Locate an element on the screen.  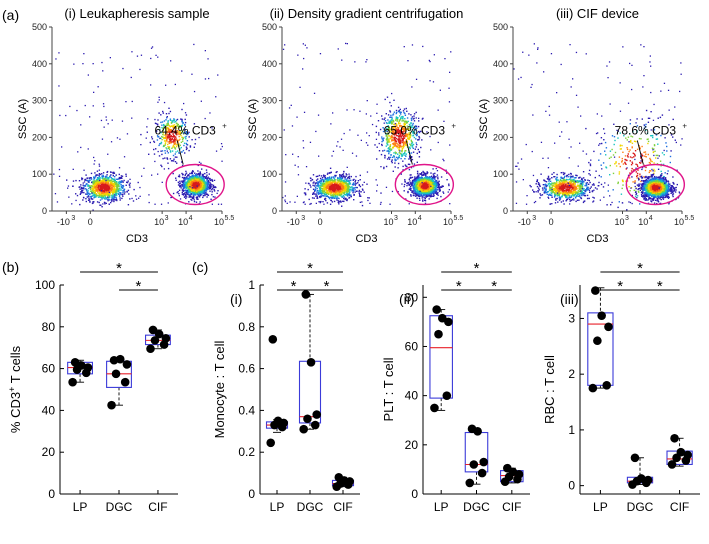
y-tick-label: 500 is located at coordinates (39, 27).